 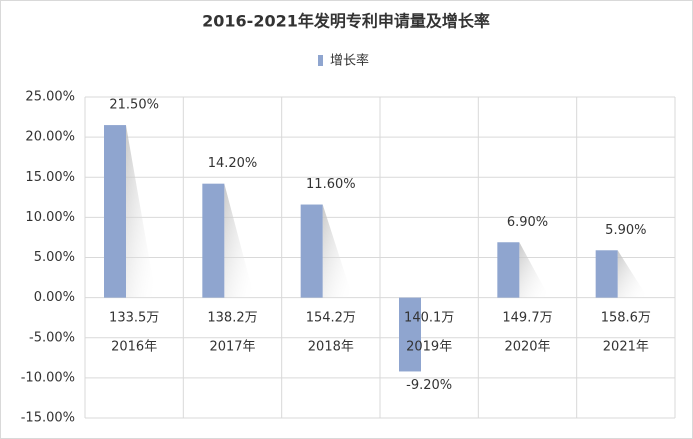 I want to click on annotation: 154.2万, so click(x=331, y=318).